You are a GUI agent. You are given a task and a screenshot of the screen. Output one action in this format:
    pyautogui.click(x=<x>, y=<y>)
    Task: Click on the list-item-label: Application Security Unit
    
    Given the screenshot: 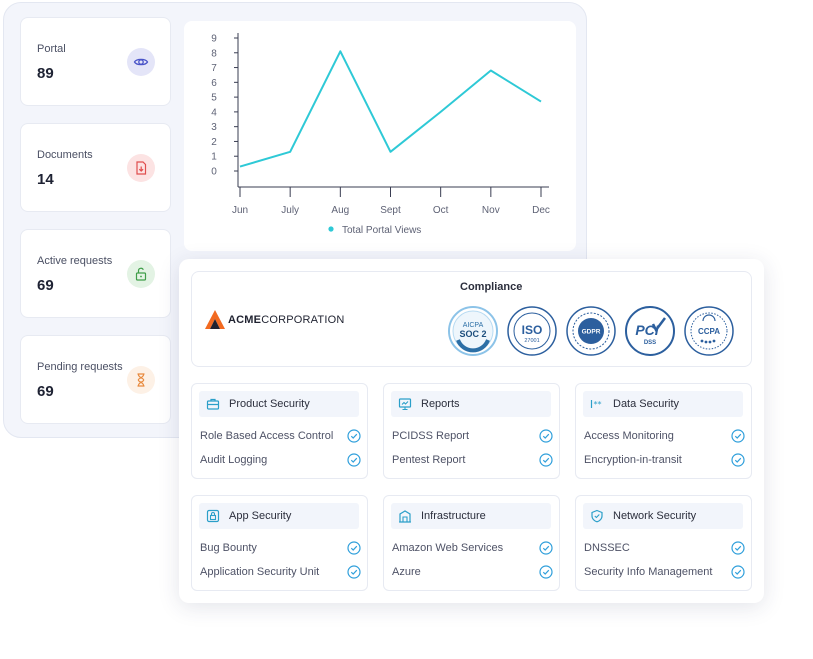 What is the action you would take?
    pyautogui.click(x=260, y=572)
    